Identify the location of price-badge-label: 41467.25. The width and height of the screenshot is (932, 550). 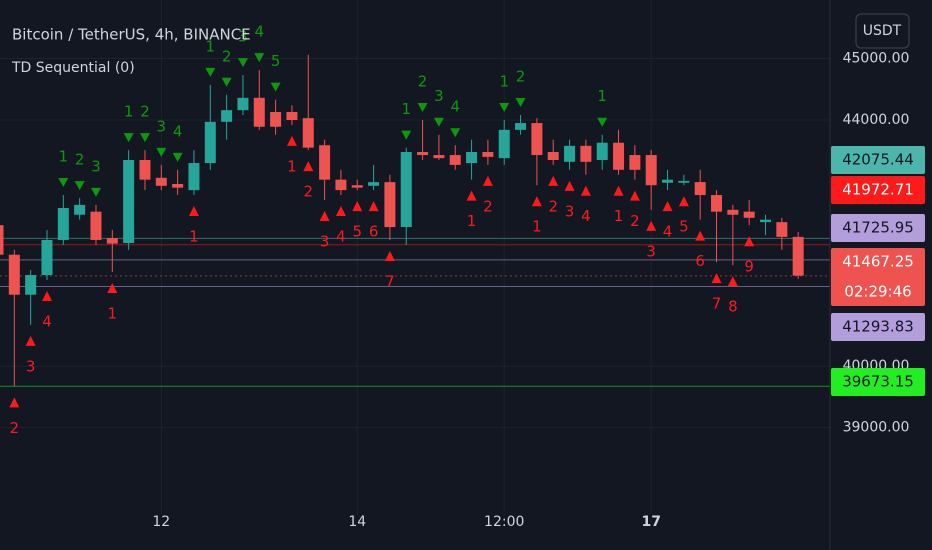
(878, 262).